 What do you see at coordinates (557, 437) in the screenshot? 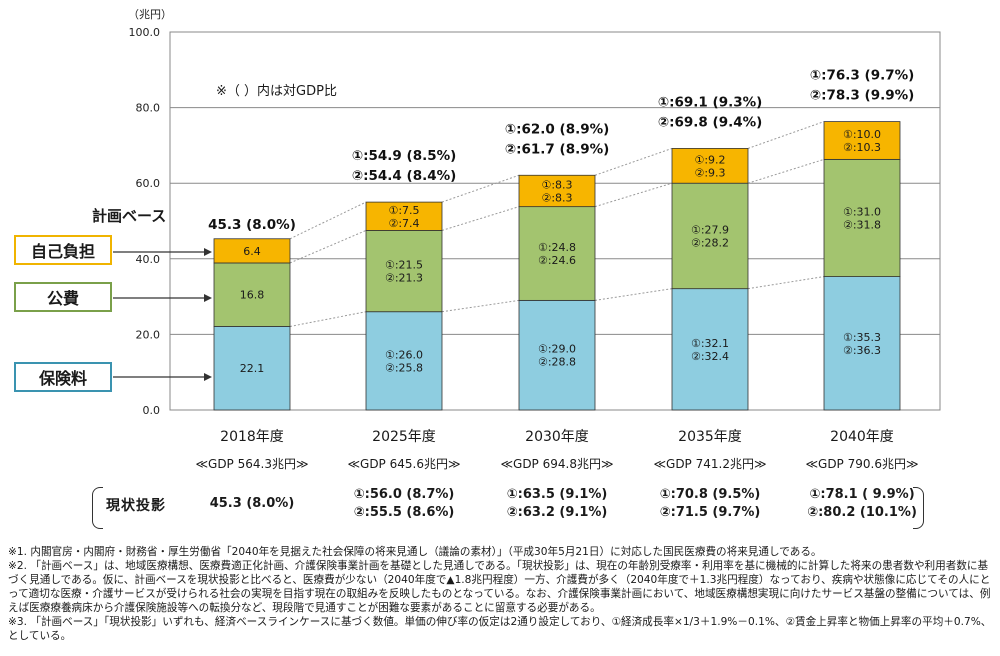
I see `x-category-label: 2030年度` at bounding box center [557, 437].